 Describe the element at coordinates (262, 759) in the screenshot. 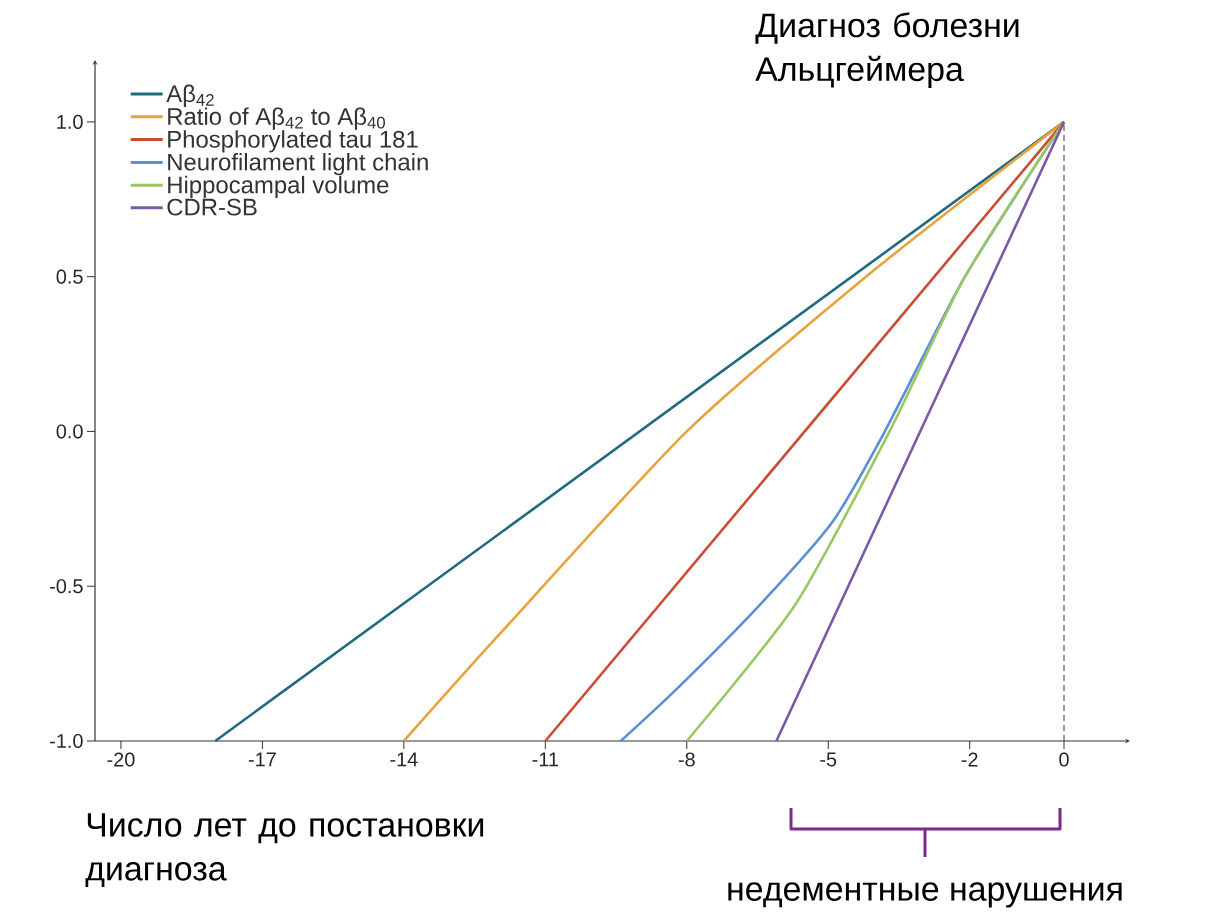

I see `x-tick-label: -17` at that location.